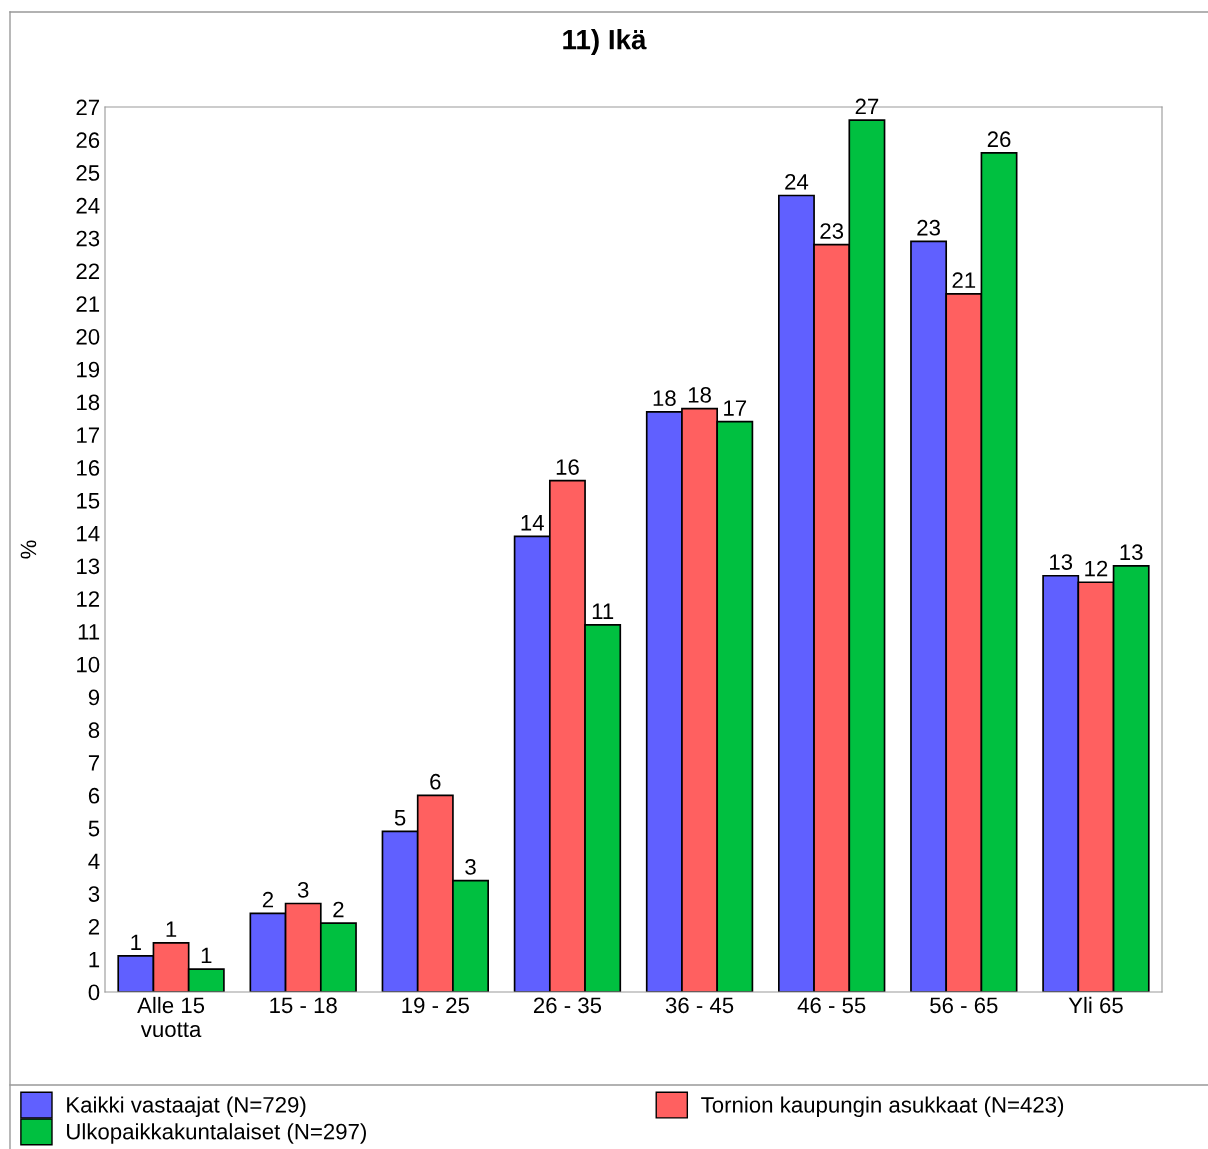 Image resolution: width=1208 pixels, height=1149 pixels. I want to click on y-tick-label: 25, so click(88, 173).